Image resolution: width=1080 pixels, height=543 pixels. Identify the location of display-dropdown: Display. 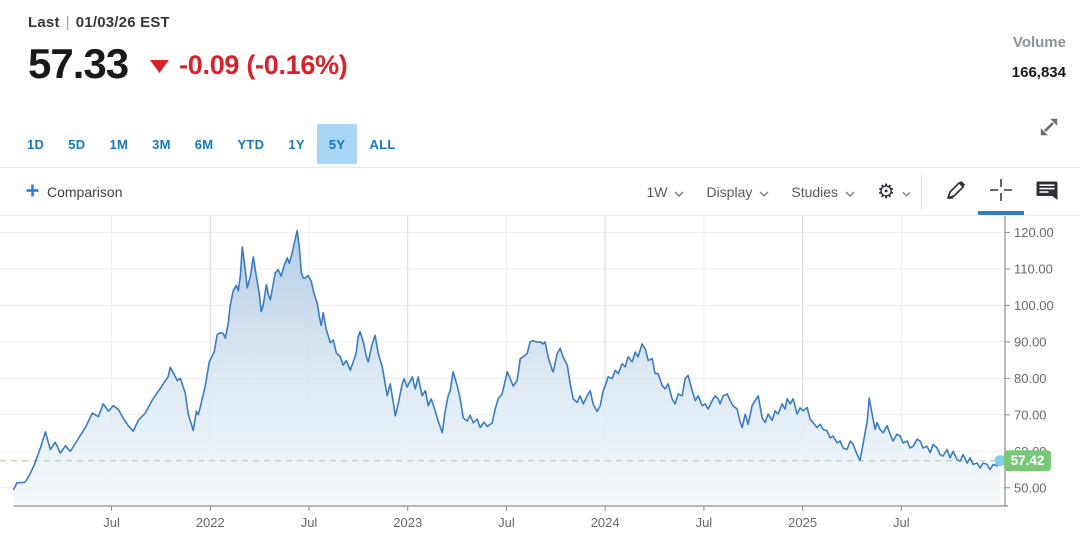
(737, 192).